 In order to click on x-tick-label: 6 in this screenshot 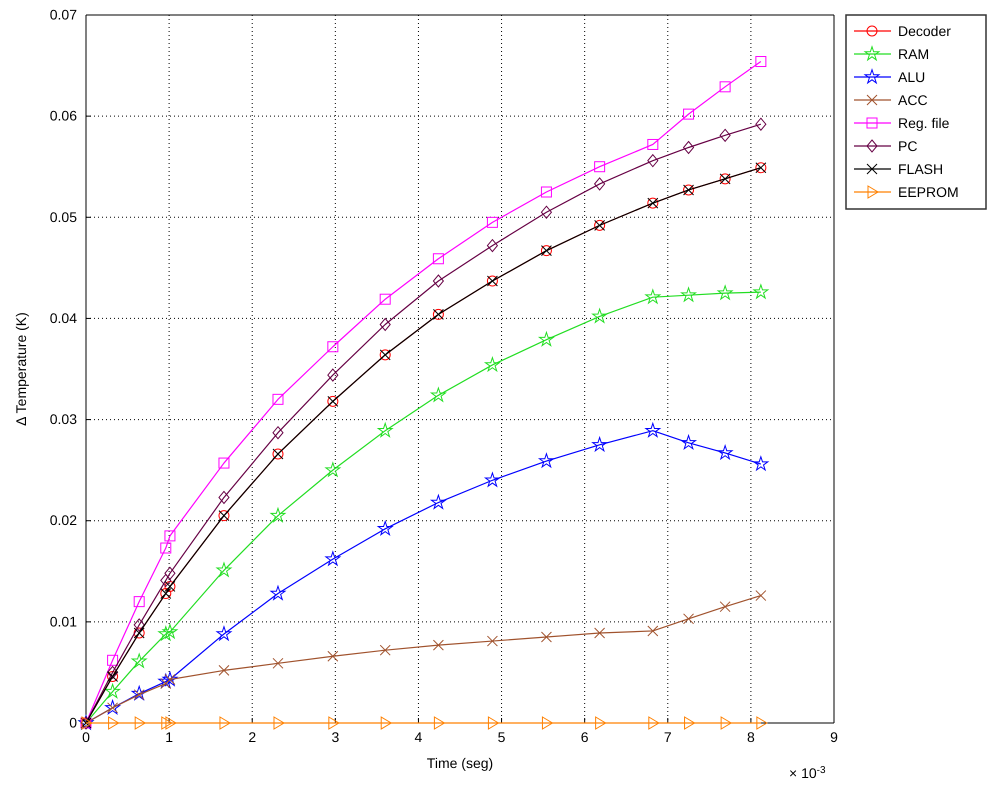, I will do `click(584, 736)`.